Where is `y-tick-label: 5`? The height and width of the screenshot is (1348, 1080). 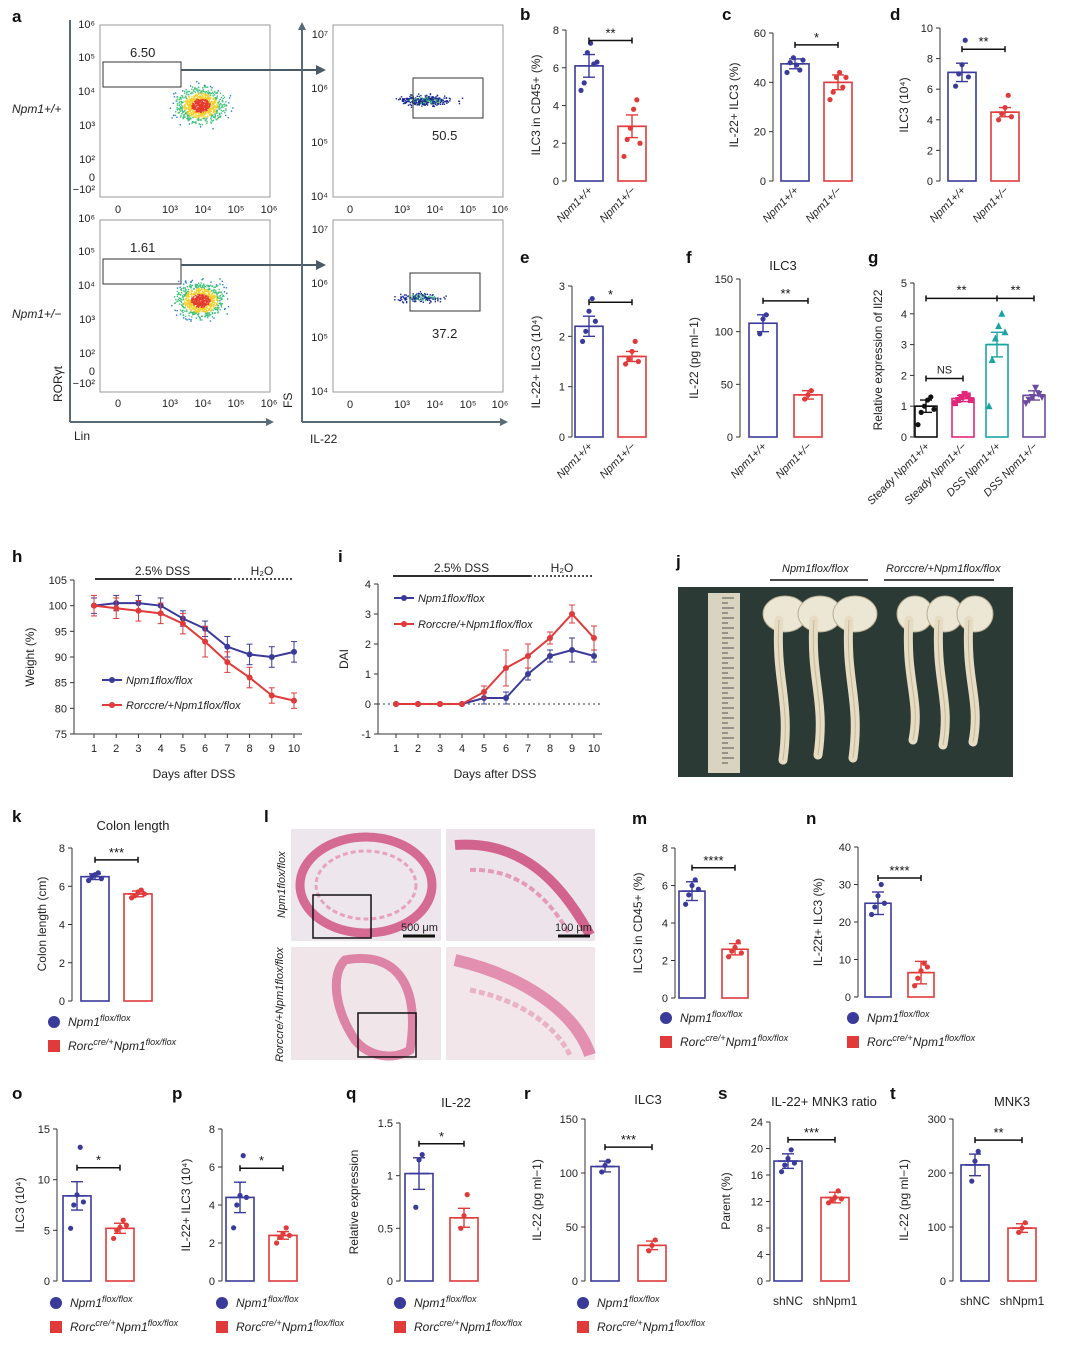 y-tick-label: 5 is located at coordinates (47, 1231).